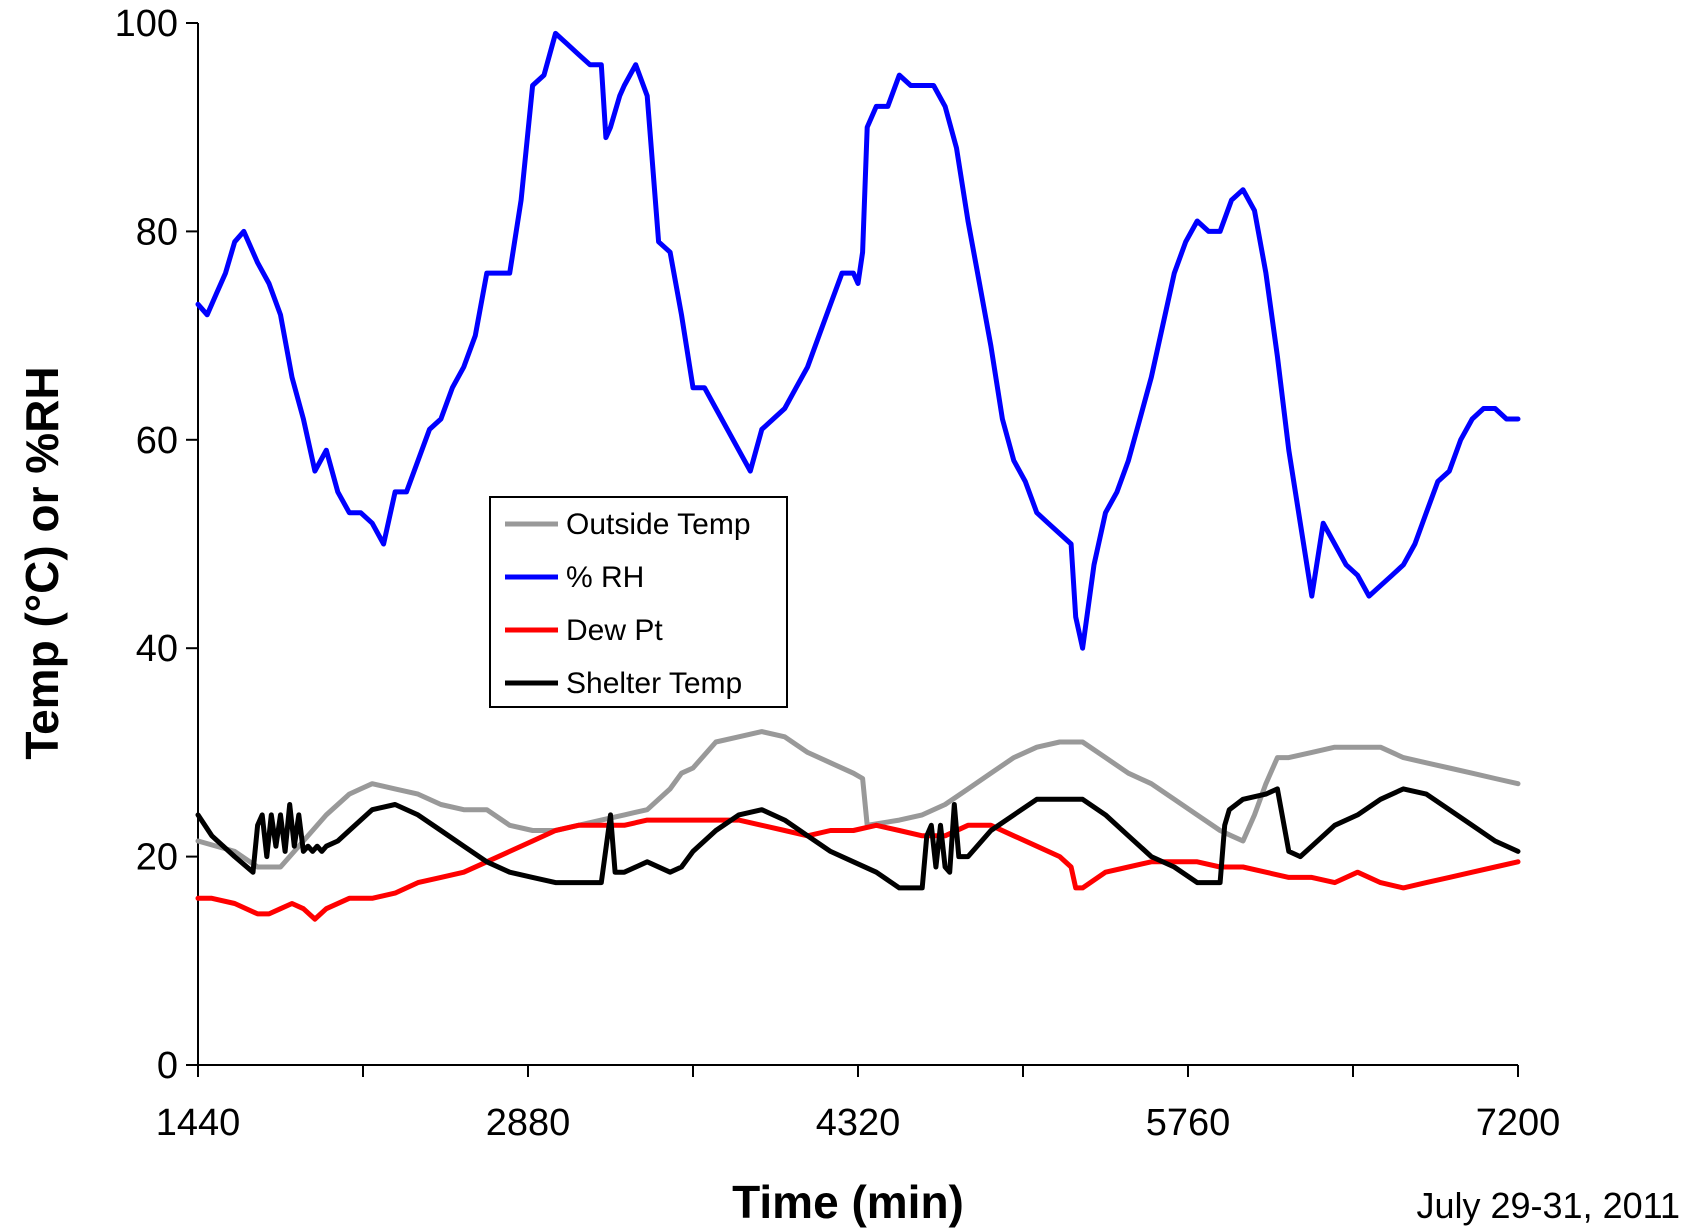 The height and width of the screenshot is (1231, 1686). Describe the element at coordinates (1548, 1205) in the screenshot. I see `date-annotation: July 29-31, 2011` at that location.